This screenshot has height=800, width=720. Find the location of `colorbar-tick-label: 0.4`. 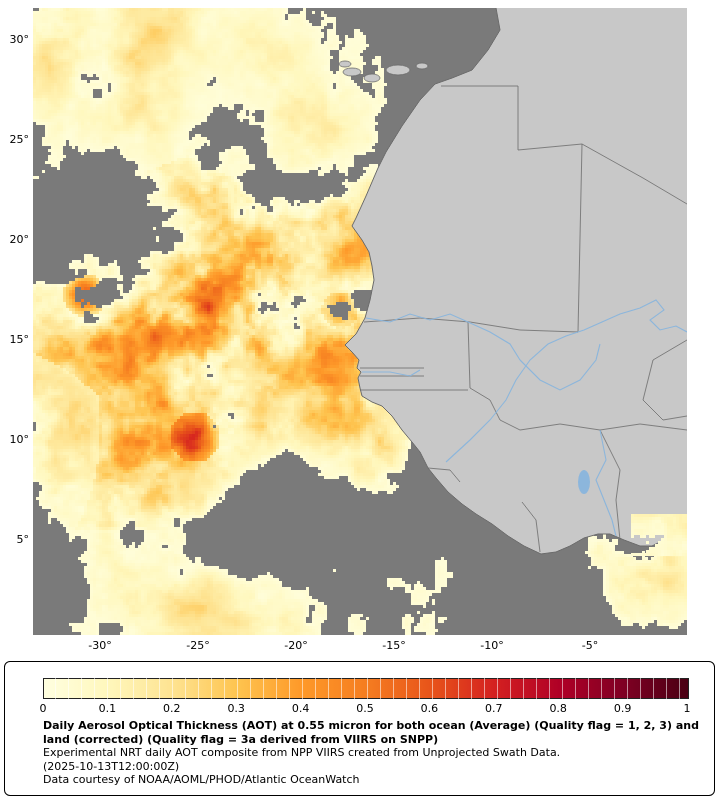

colorbar-tick-label: 0.4 is located at coordinates (300, 708).